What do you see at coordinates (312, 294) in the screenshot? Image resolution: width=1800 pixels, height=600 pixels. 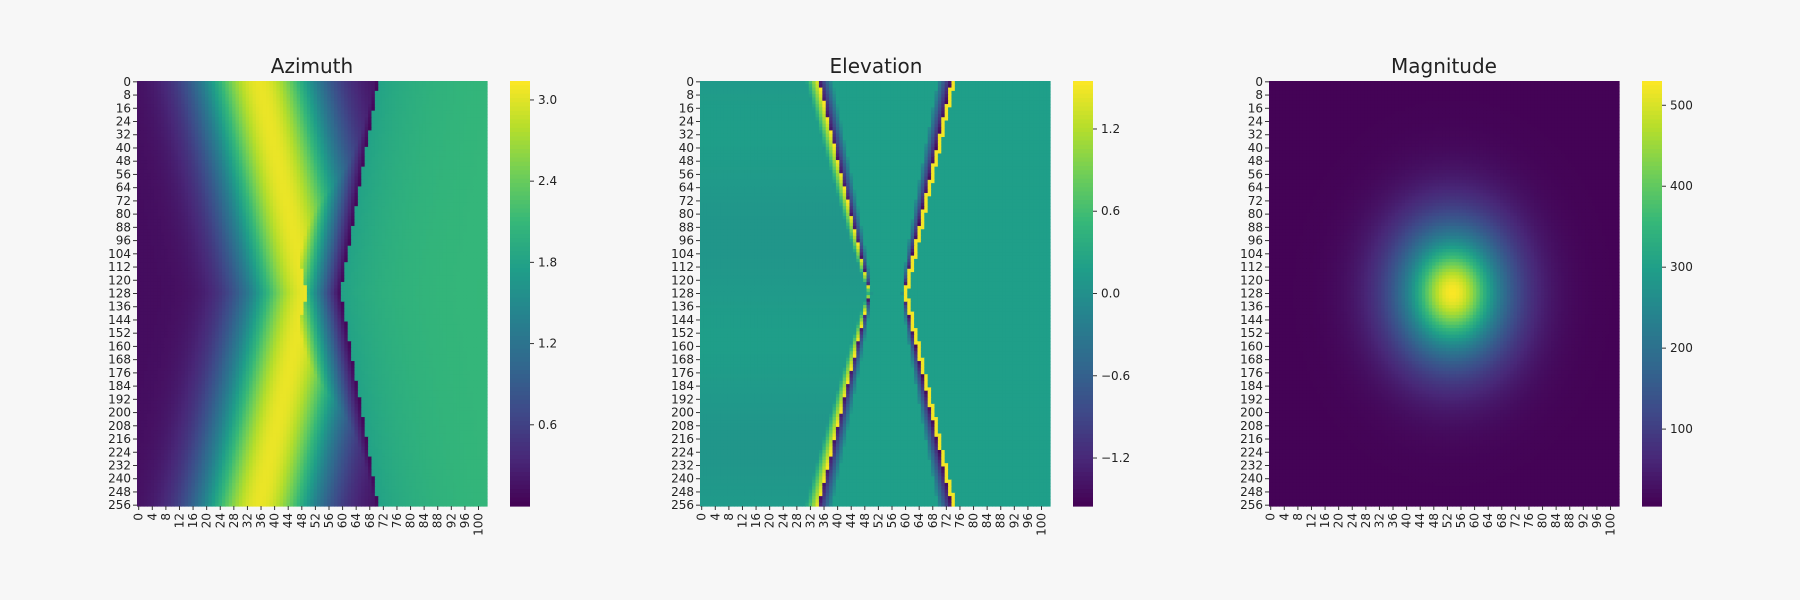 I see `azimuth-heatmap` at bounding box center [312, 294].